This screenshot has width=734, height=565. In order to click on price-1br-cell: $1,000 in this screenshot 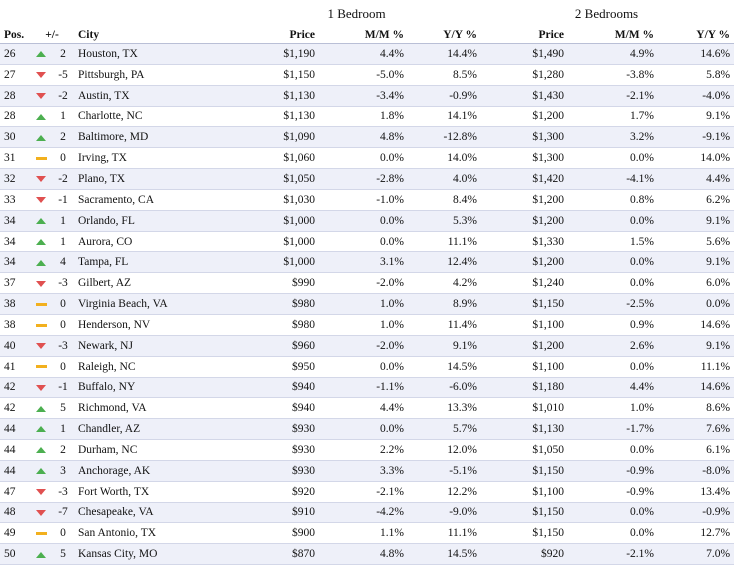, I will do `click(276, 242)`.